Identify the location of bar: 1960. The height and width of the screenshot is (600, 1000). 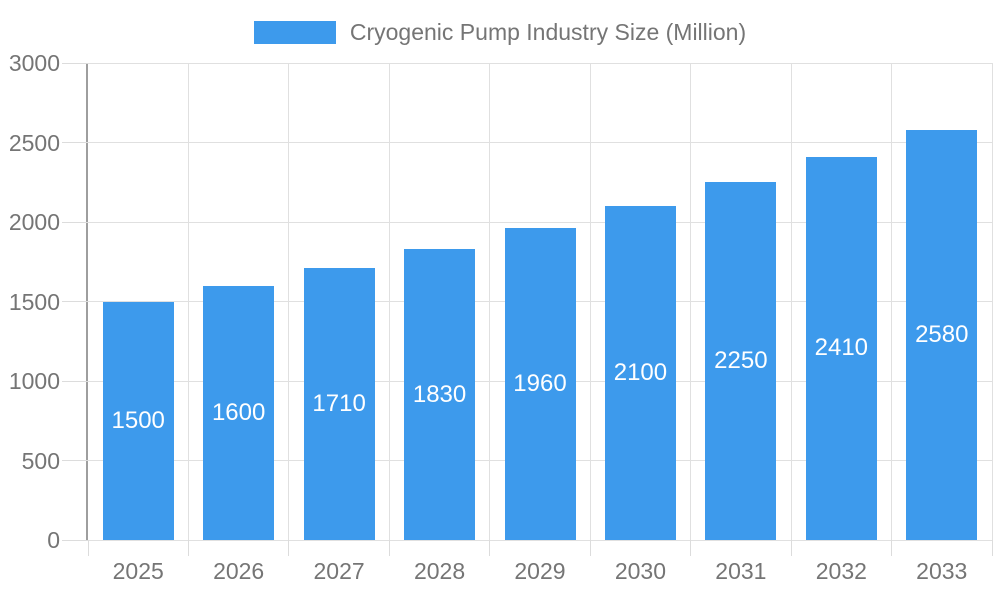
(540, 384).